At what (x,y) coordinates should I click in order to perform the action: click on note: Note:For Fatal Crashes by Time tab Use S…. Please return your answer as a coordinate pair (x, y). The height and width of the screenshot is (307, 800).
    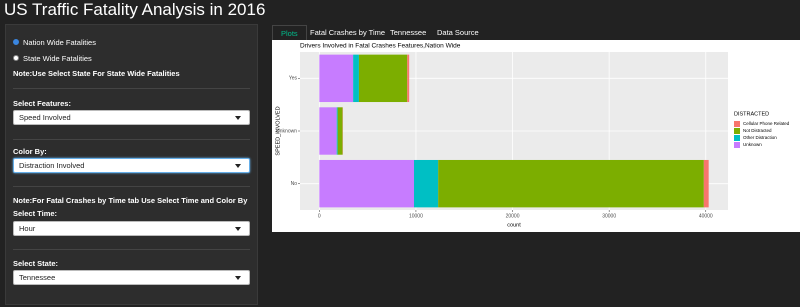
    Looking at the image, I should click on (130, 200).